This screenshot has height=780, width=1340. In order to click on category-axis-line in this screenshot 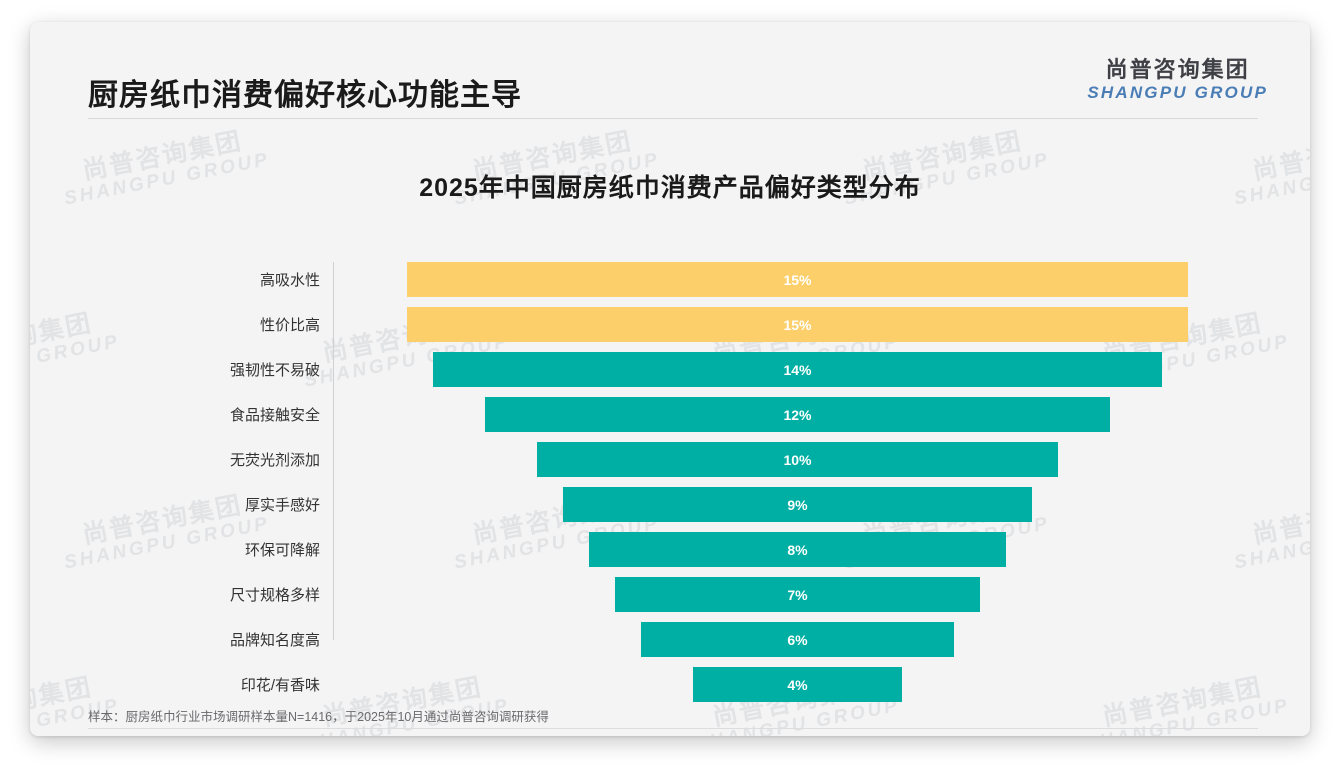, I will do `click(333, 451)`.